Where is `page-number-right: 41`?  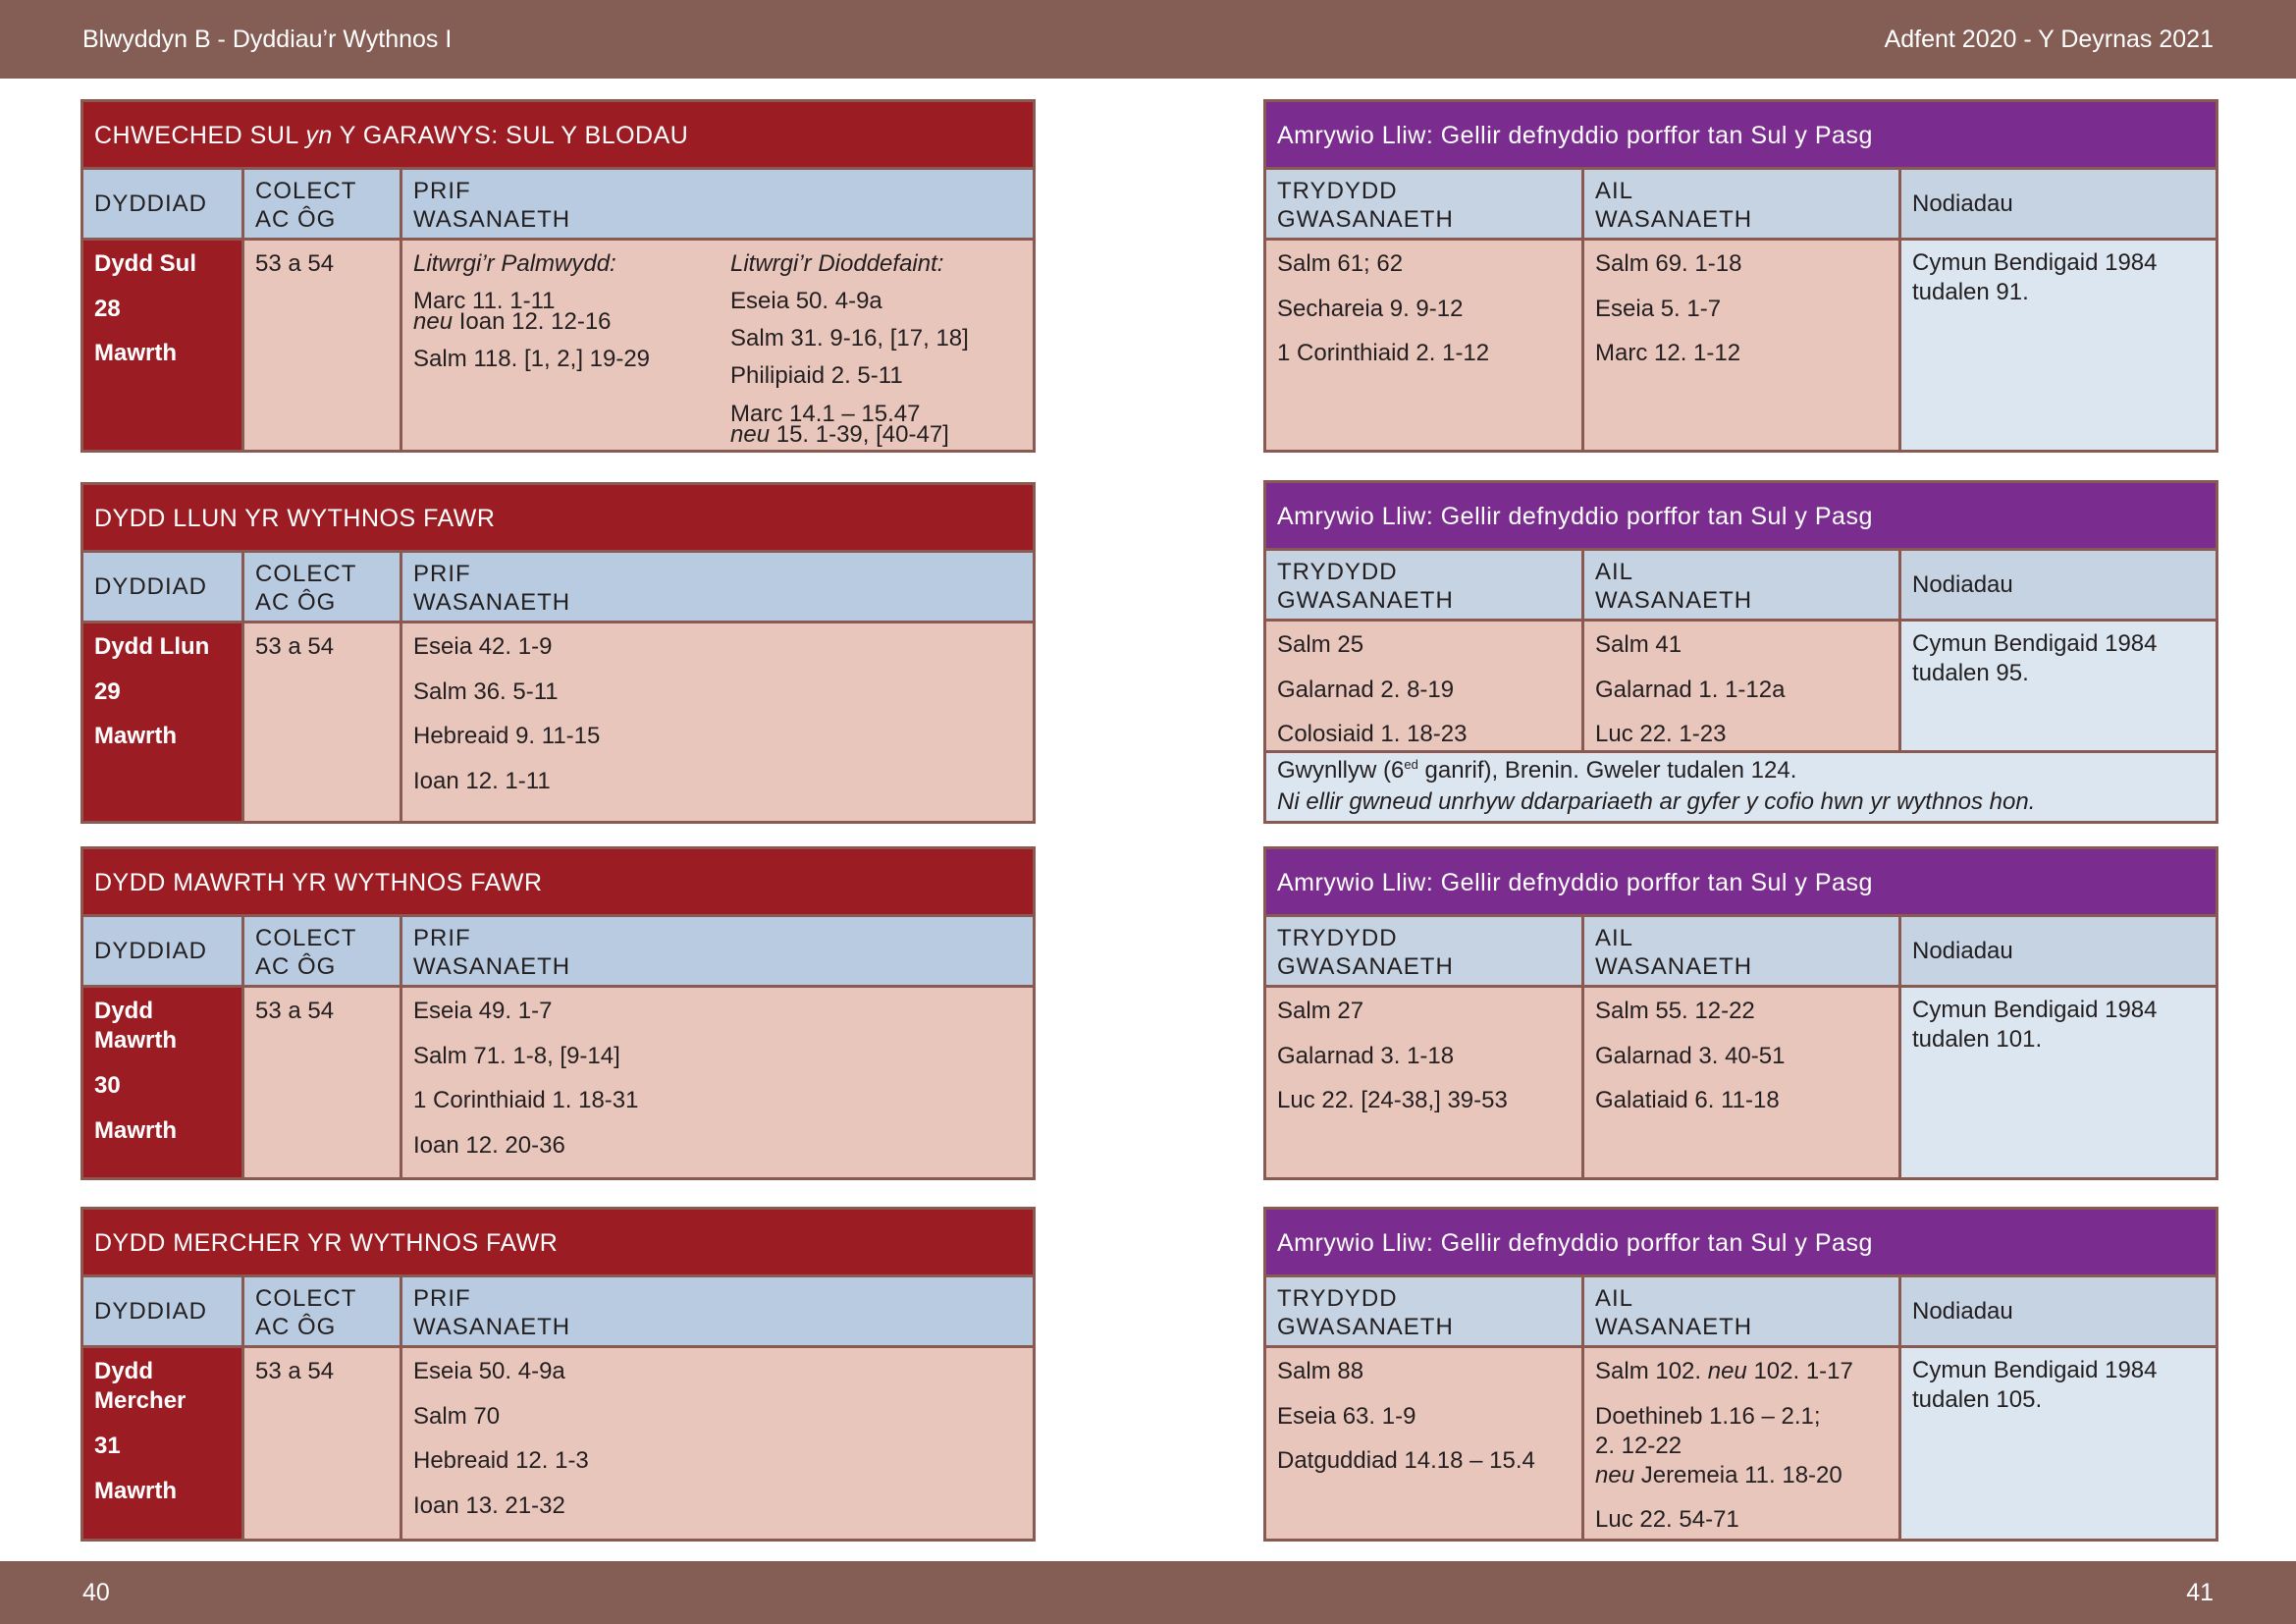 page-number-right: 41 is located at coordinates (2200, 1592).